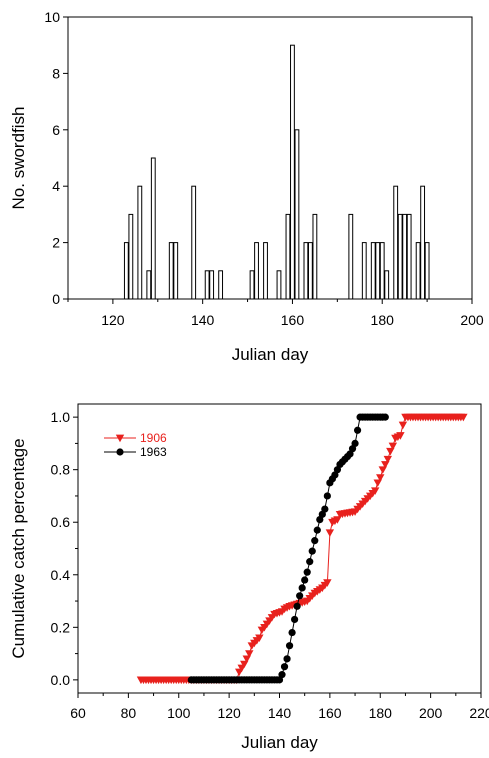 This screenshot has width=489, height=758. I want to click on legend-marker-1963, so click(120, 452).